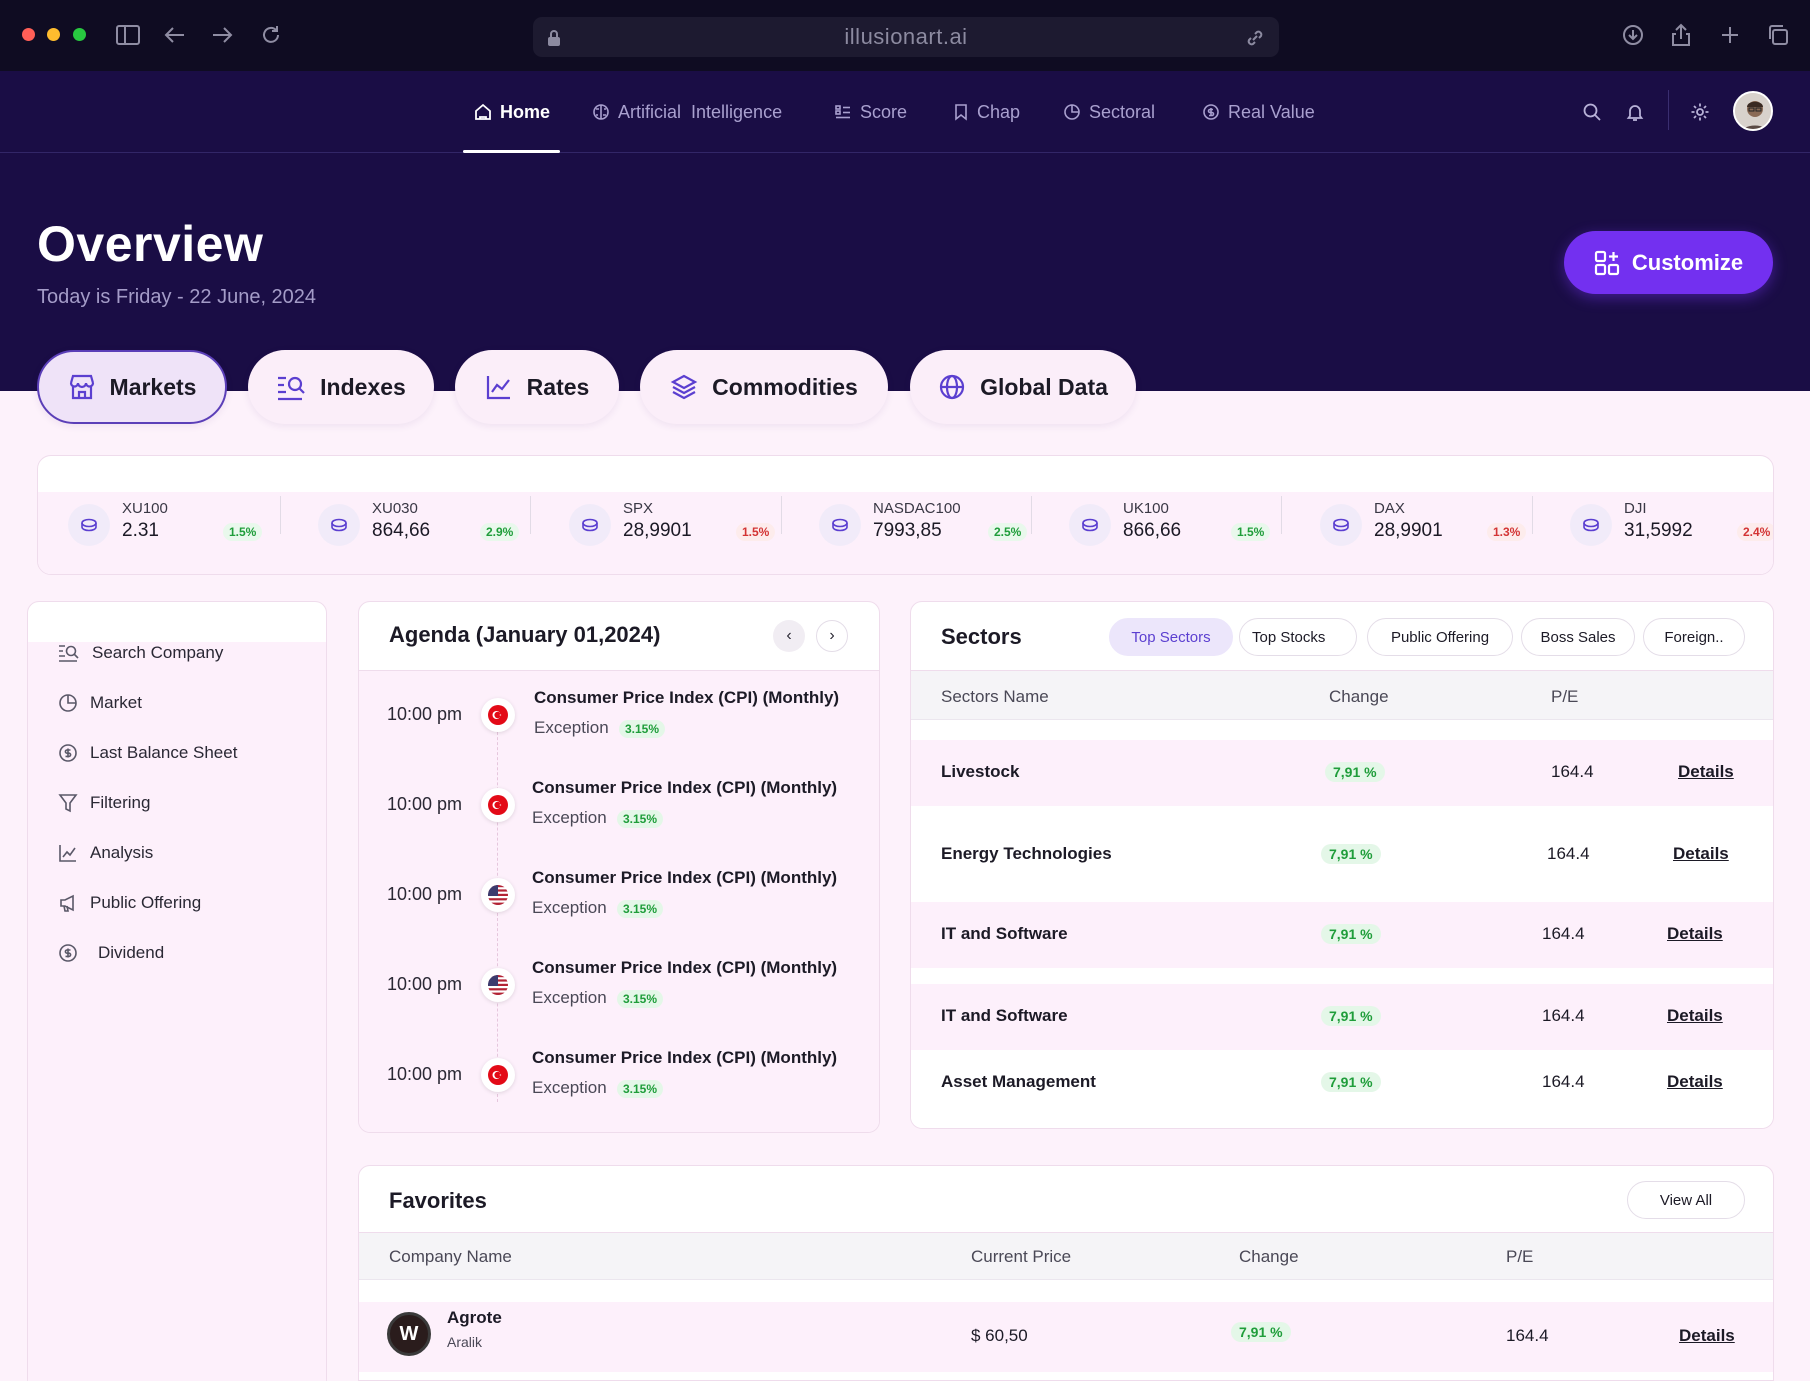 Image resolution: width=1810 pixels, height=1381 pixels. What do you see at coordinates (1109, 112) in the screenshot?
I see `nav-sectoral: Sectoral` at bounding box center [1109, 112].